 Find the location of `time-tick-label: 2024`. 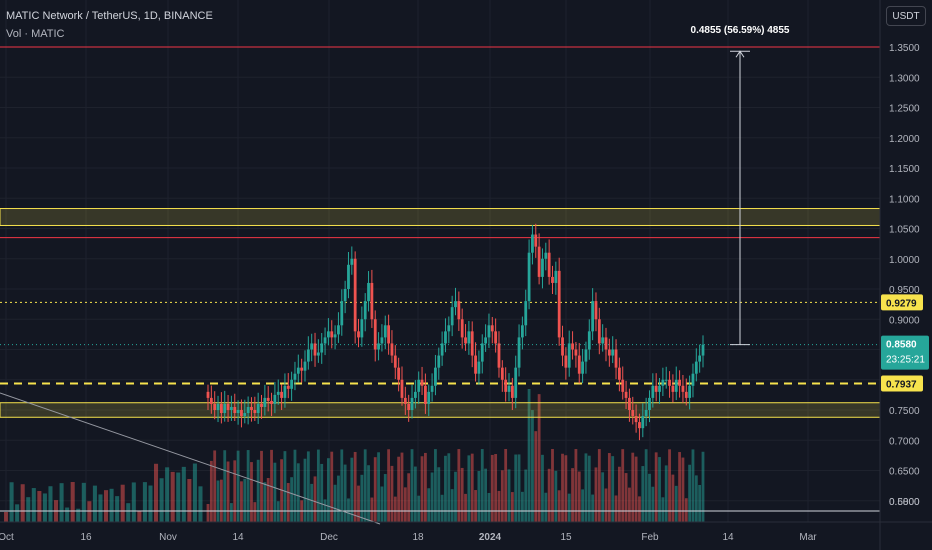

time-tick-label: 2024 is located at coordinates (490, 537).